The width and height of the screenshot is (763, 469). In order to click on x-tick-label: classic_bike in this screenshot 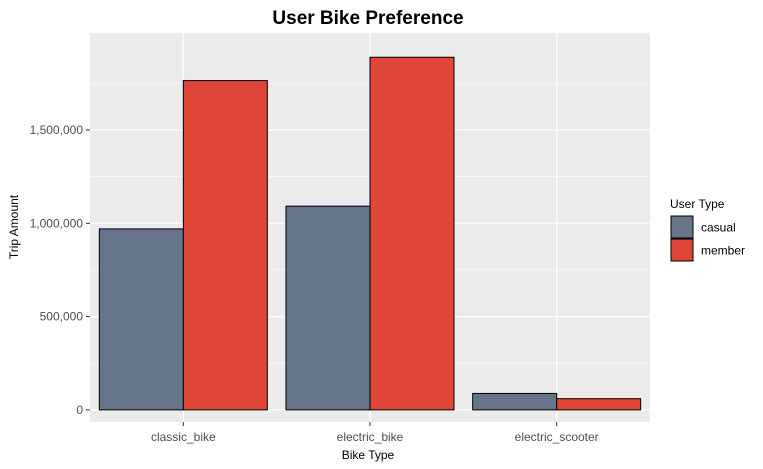, I will do `click(183, 437)`.